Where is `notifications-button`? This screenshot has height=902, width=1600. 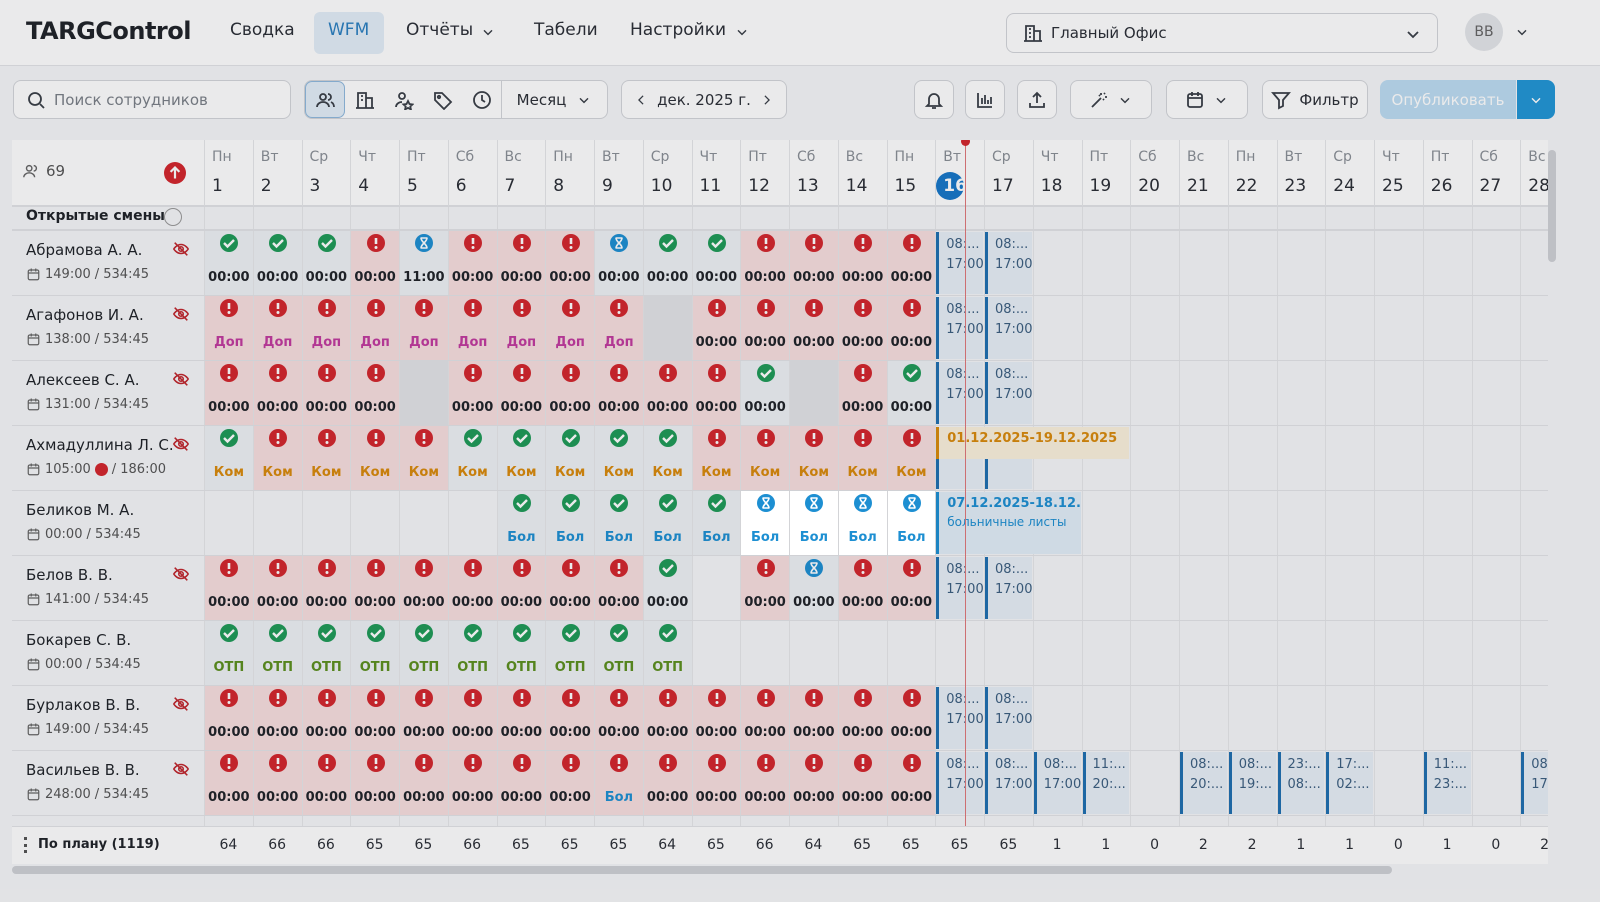
notifications-button is located at coordinates (934, 99).